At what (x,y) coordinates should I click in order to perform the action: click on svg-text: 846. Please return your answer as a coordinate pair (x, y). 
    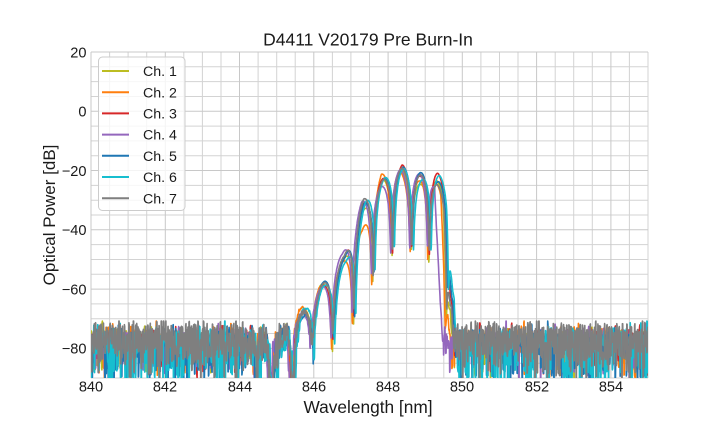
    Looking at the image, I should click on (314, 388).